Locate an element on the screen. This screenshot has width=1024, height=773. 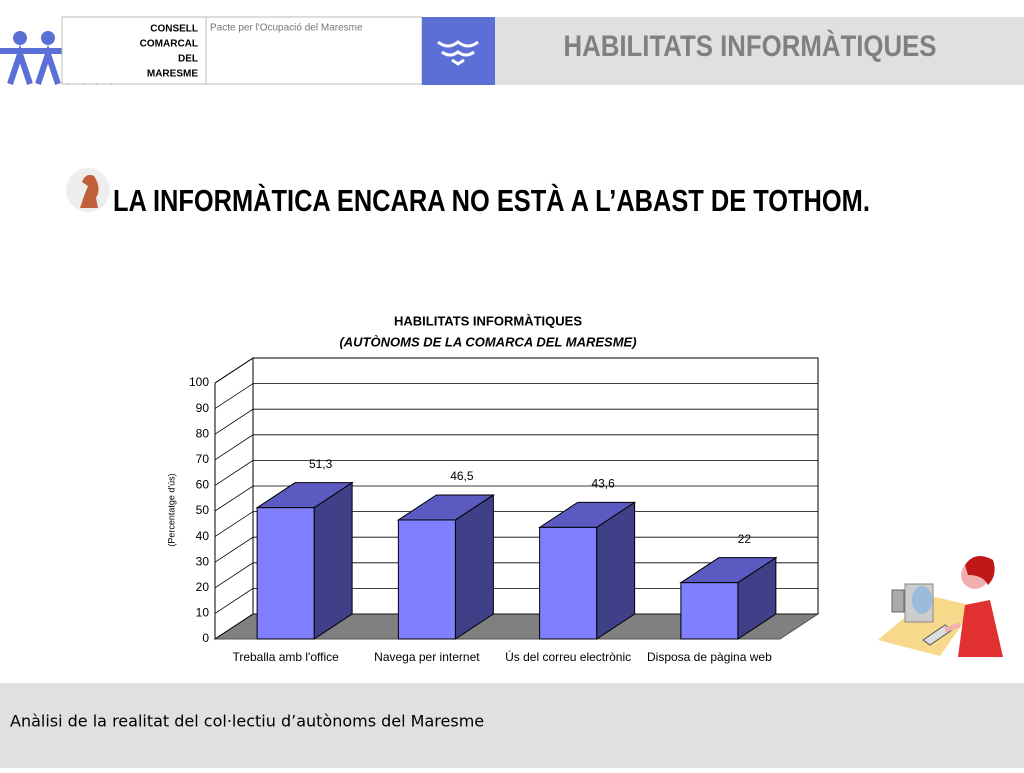
y-tick-label: 10 is located at coordinates (203, 613).